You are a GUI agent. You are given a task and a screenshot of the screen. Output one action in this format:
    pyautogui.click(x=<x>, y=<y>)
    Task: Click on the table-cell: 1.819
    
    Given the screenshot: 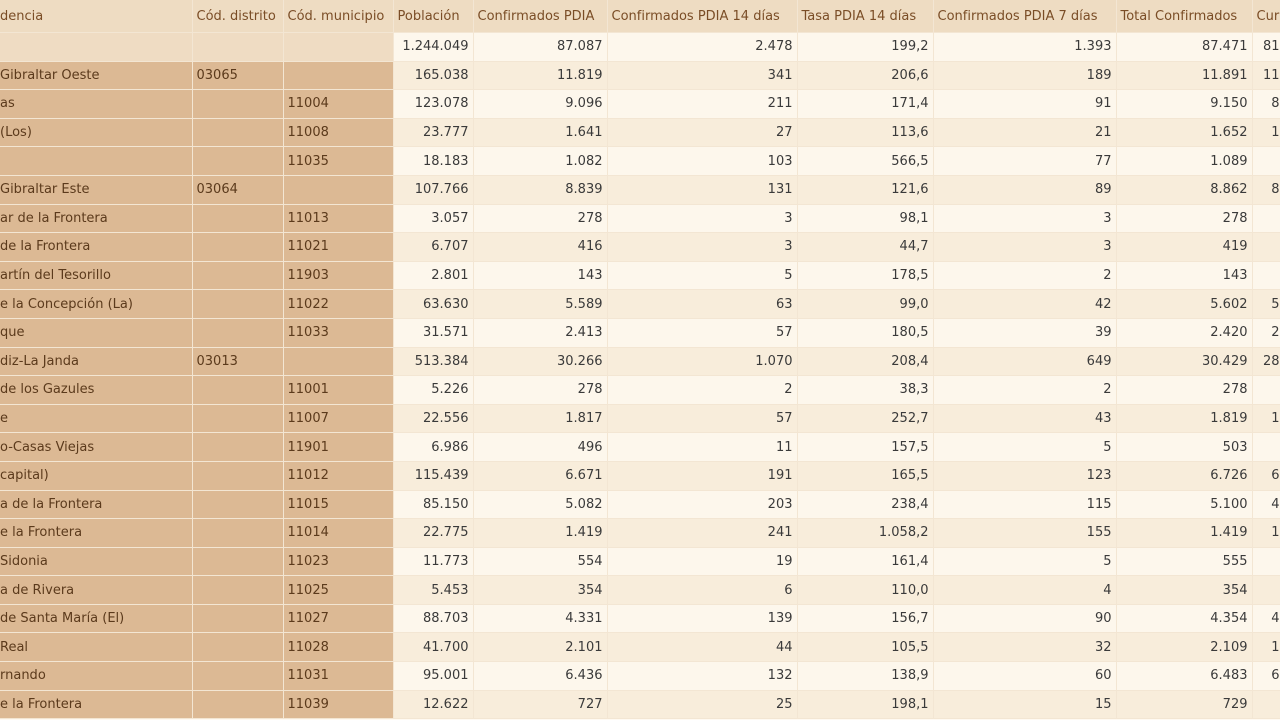 What is the action you would take?
    pyautogui.click(x=1184, y=419)
    